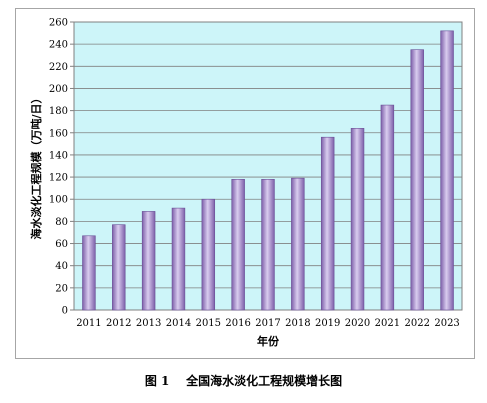 The height and width of the screenshot is (403, 487). Describe the element at coordinates (148, 261) in the screenshot. I see `bar-2013` at that location.